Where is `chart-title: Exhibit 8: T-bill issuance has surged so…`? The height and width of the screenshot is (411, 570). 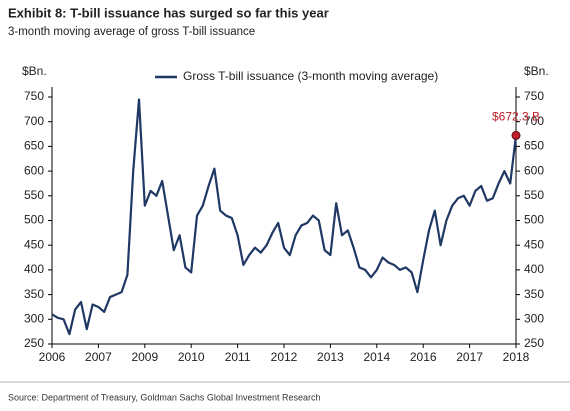
chart-title: Exhibit 8: T-bill issuance has surged so… is located at coordinates (168, 12).